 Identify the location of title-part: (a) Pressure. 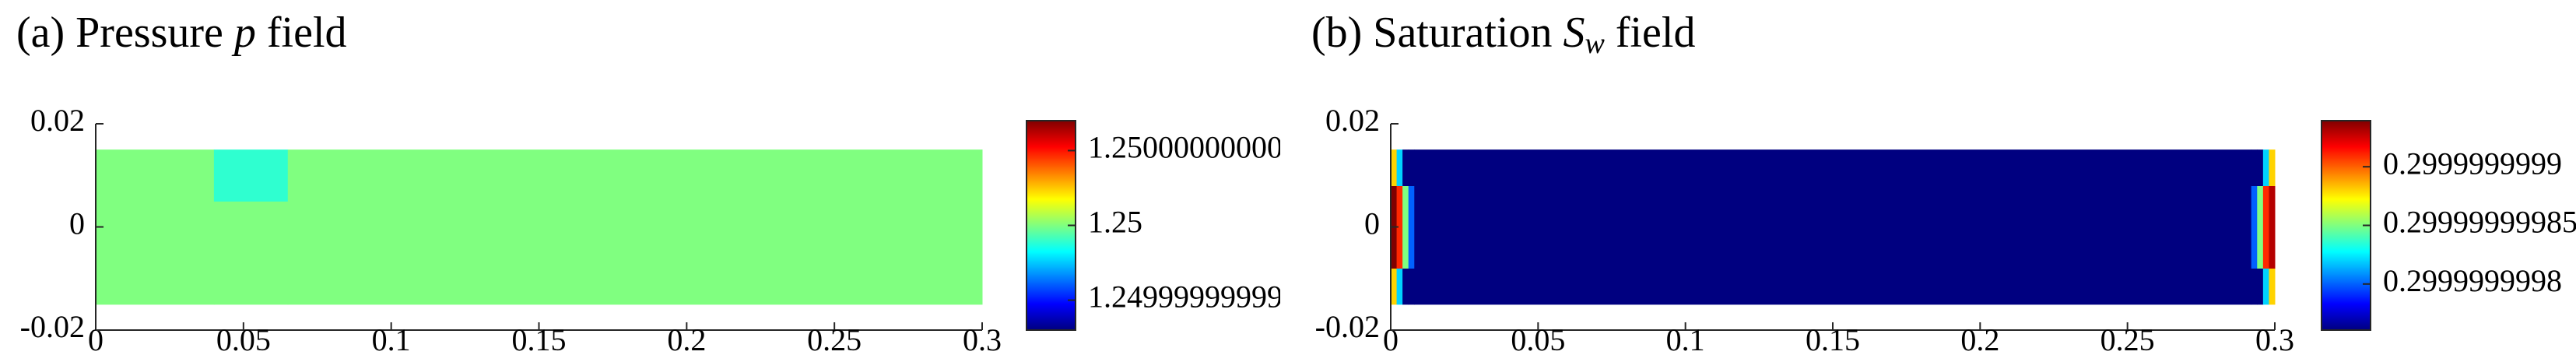
(125, 33).